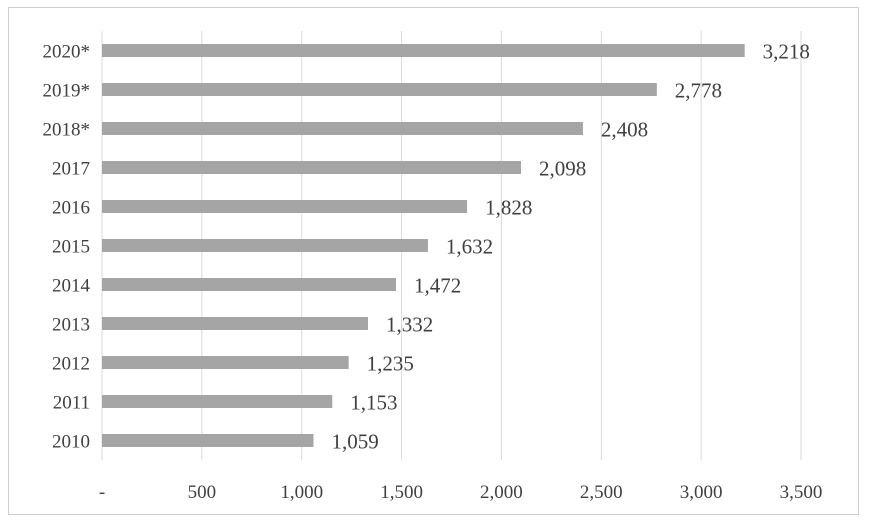 This screenshot has width=872, height=524. Describe the element at coordinates (562, 169) in the screenshot. I see `data-label: 2,098` at that location.